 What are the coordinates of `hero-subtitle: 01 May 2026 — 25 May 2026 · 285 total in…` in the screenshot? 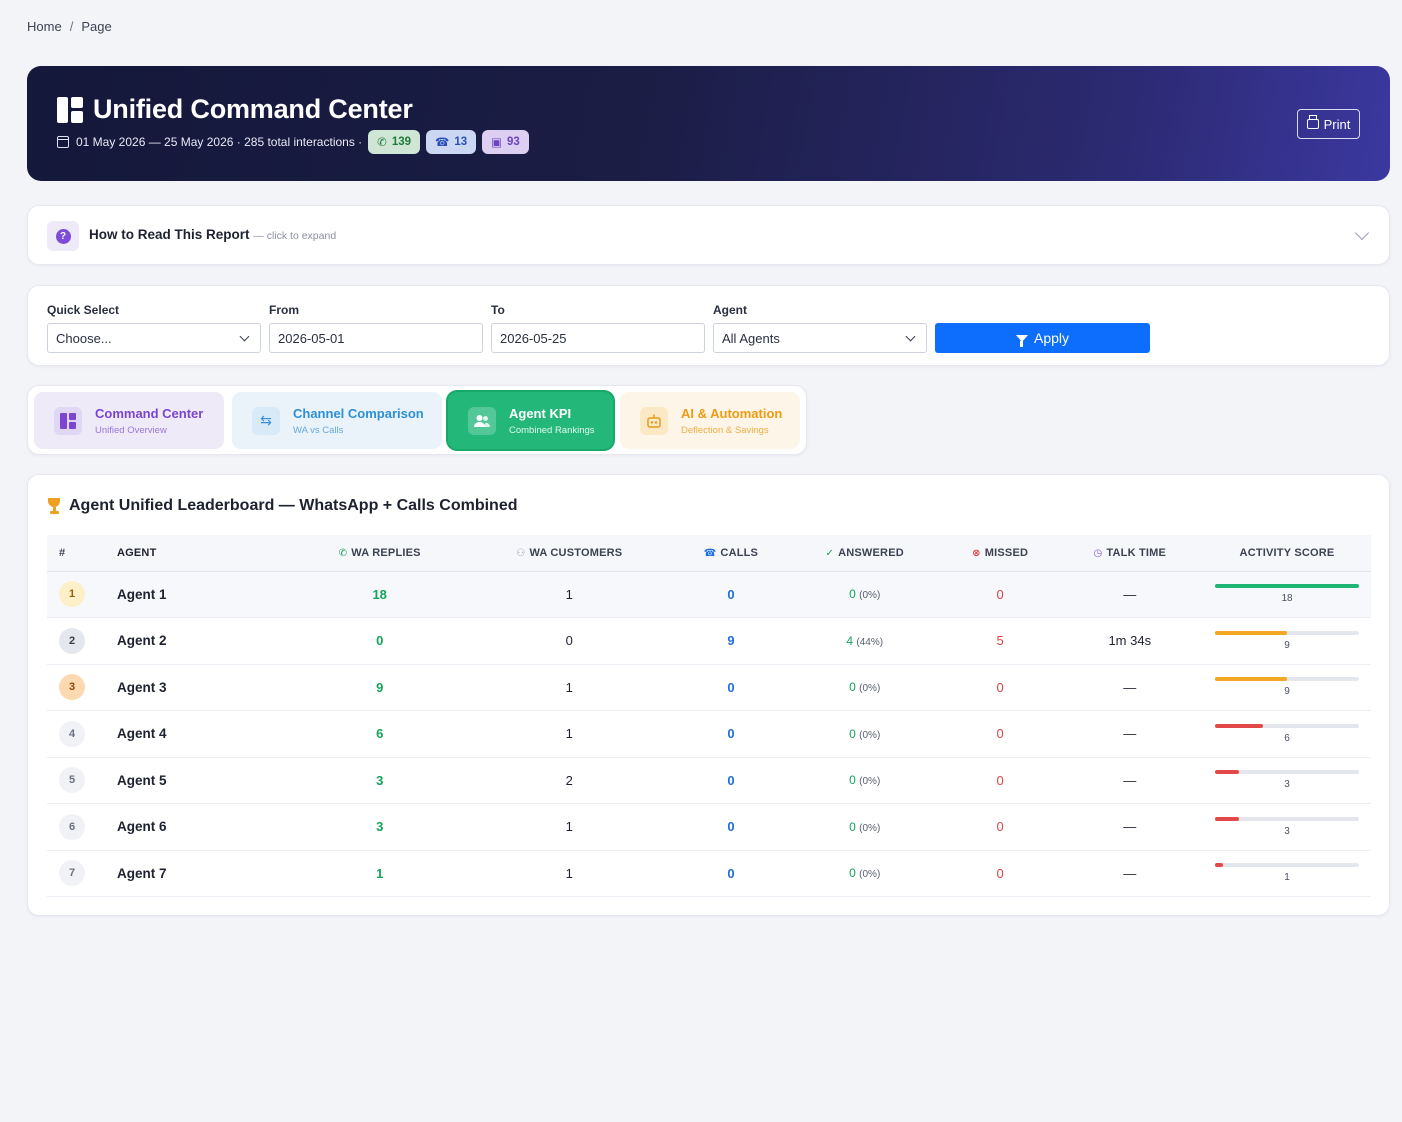 It's located at (293, 142).